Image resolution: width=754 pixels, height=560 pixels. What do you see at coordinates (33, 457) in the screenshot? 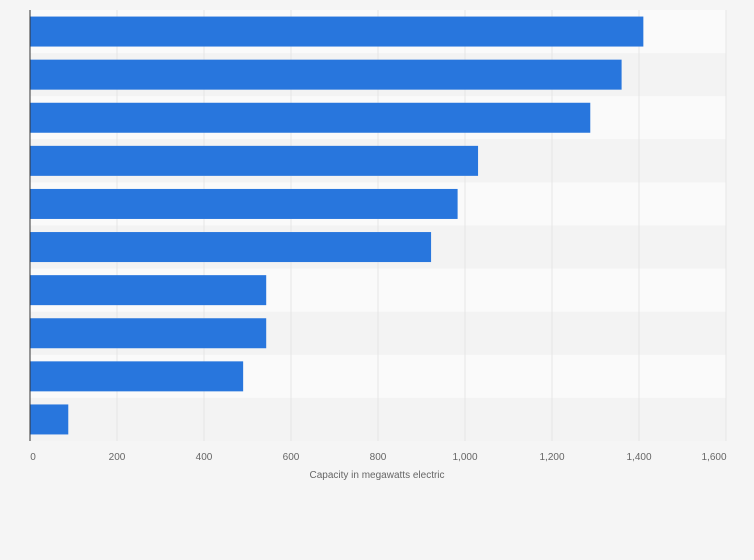
I see `x-tick-label: 0` at bounding box center [33, 457].